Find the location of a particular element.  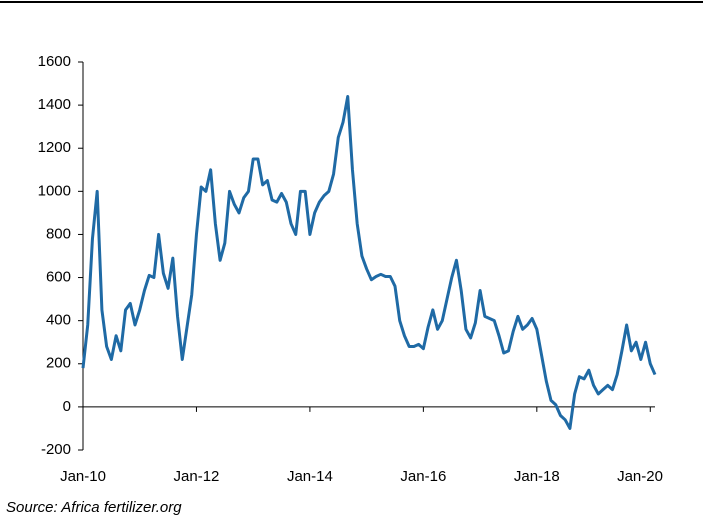

x-tick-label: Jan-18 is located at coordinates (537, 476).